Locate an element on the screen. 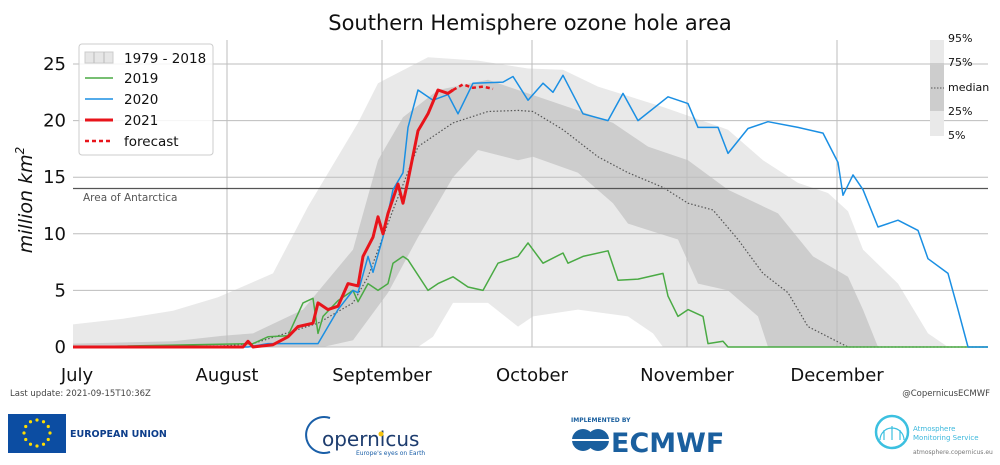  copernicus-logo: opernicus Europe's eyes on Earth is located at coordinates (365, 436).